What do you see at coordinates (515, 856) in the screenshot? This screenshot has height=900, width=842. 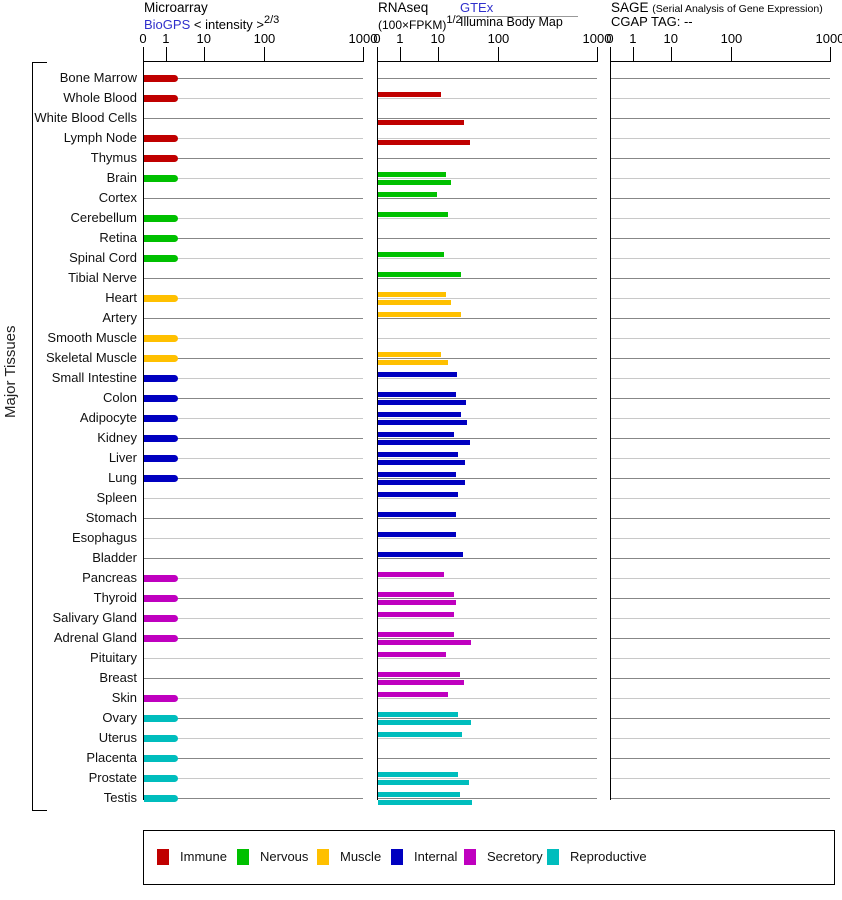 I see `legend-label: Secretory` at bounding box center [515, 856].